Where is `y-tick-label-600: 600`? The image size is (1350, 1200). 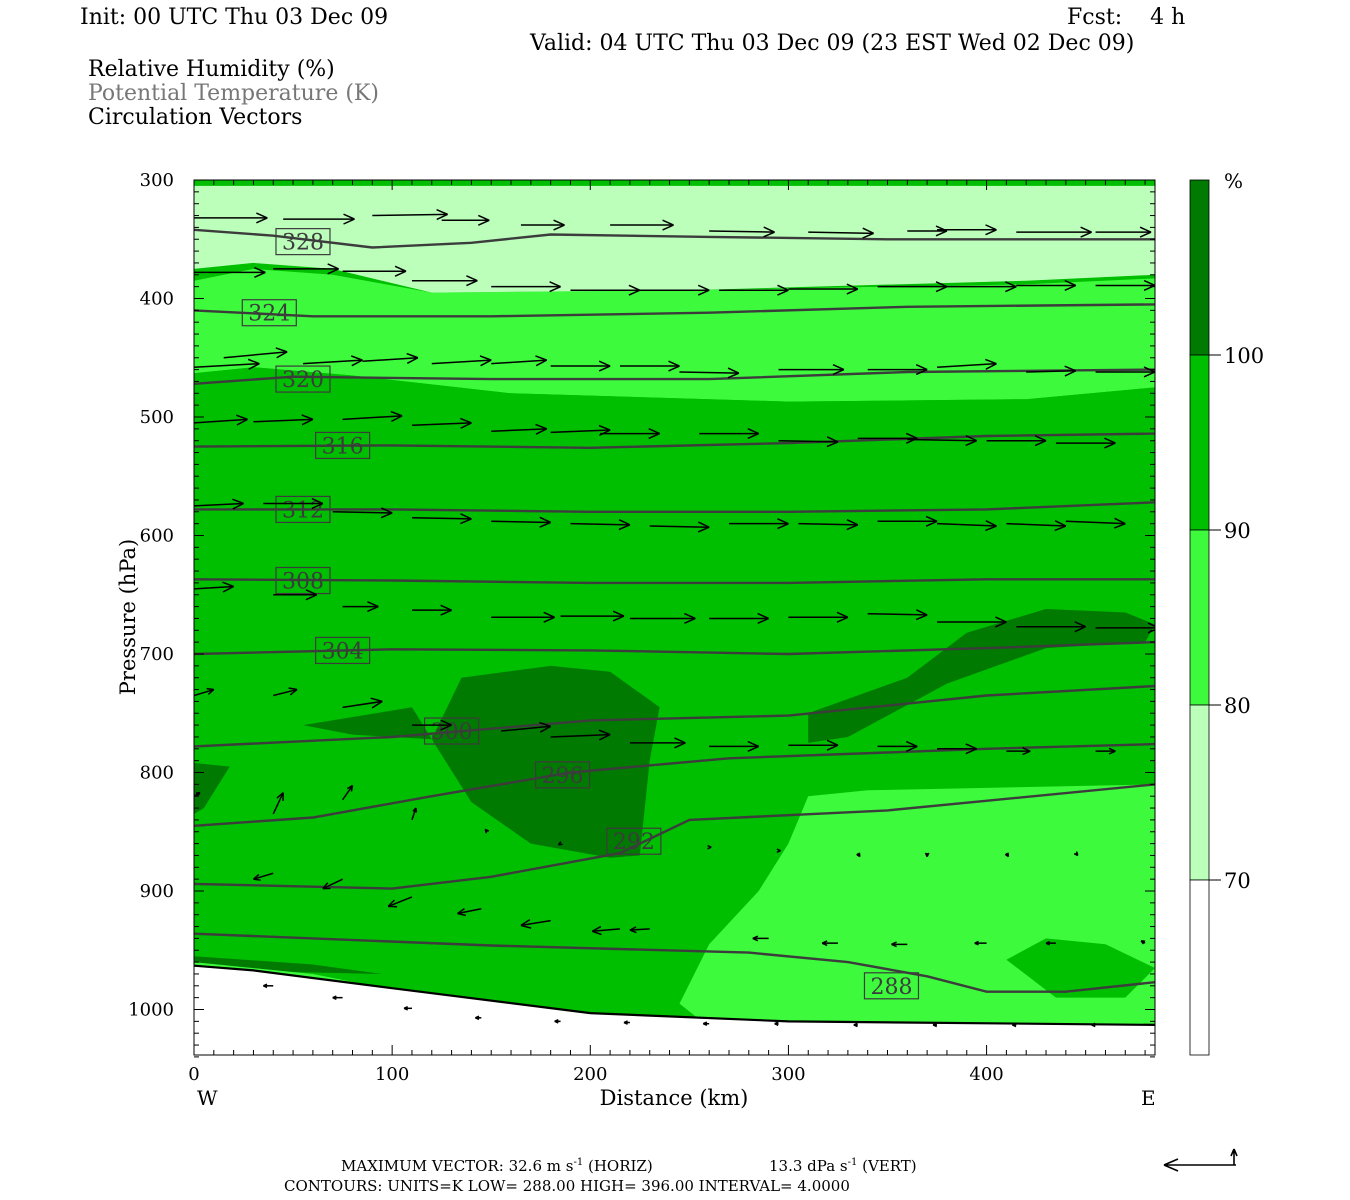
y-tick-label-600: 600 is located at coordinates (157, 536).